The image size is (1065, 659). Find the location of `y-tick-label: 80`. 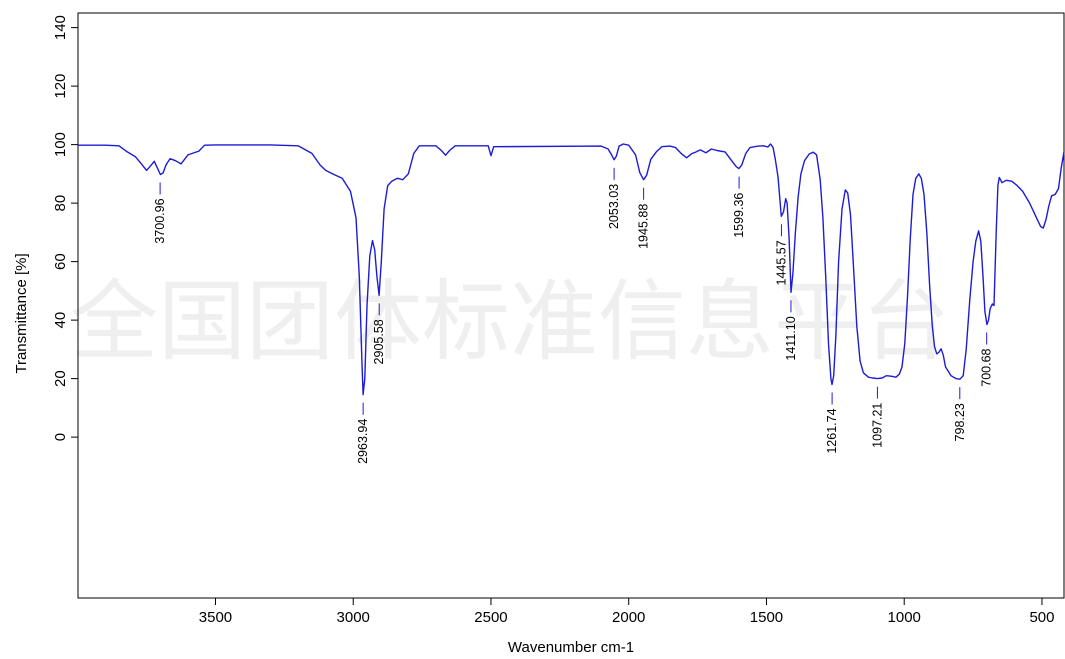

y-tick-label: 80 is located at coordinates (60, 203).